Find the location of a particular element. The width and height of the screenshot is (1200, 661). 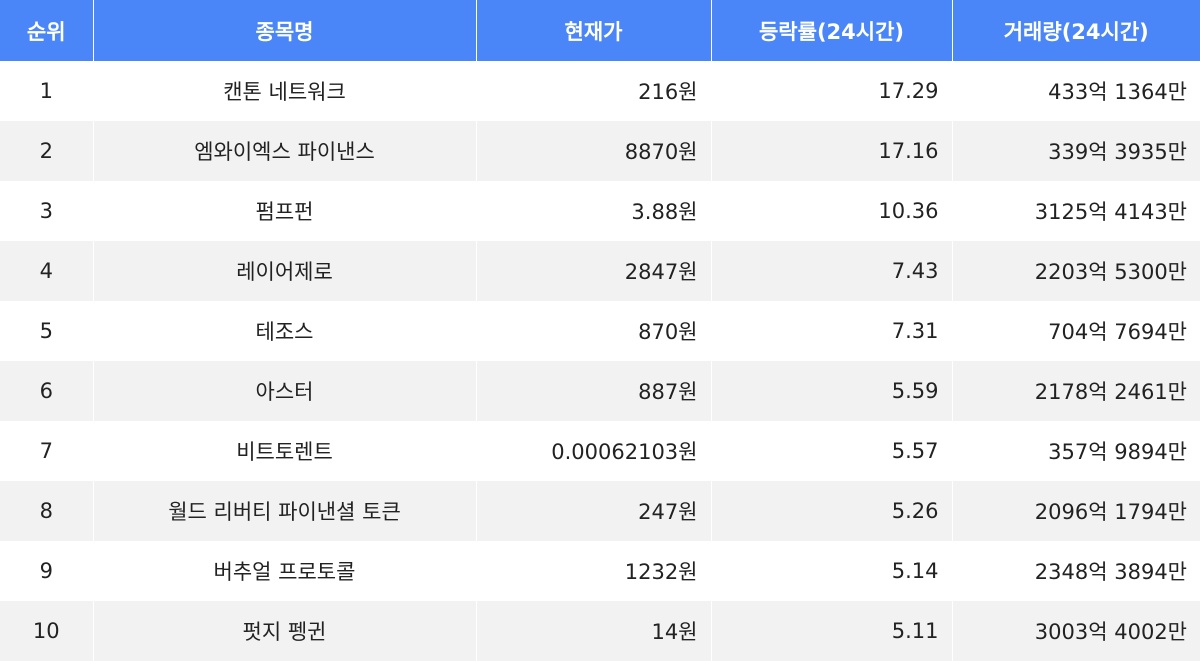

cell-rank: 10 is located at coordinates (47, 631).